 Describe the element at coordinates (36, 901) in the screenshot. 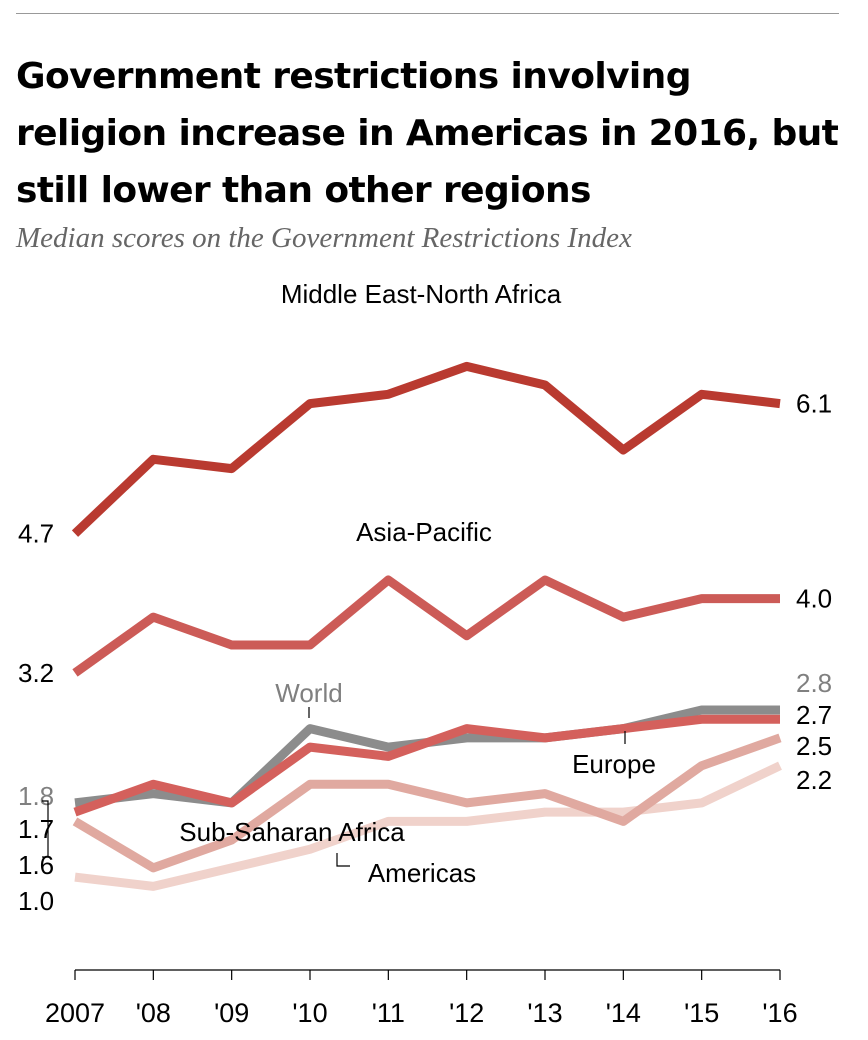

I see `start-value-americas: 1.0` at that location.